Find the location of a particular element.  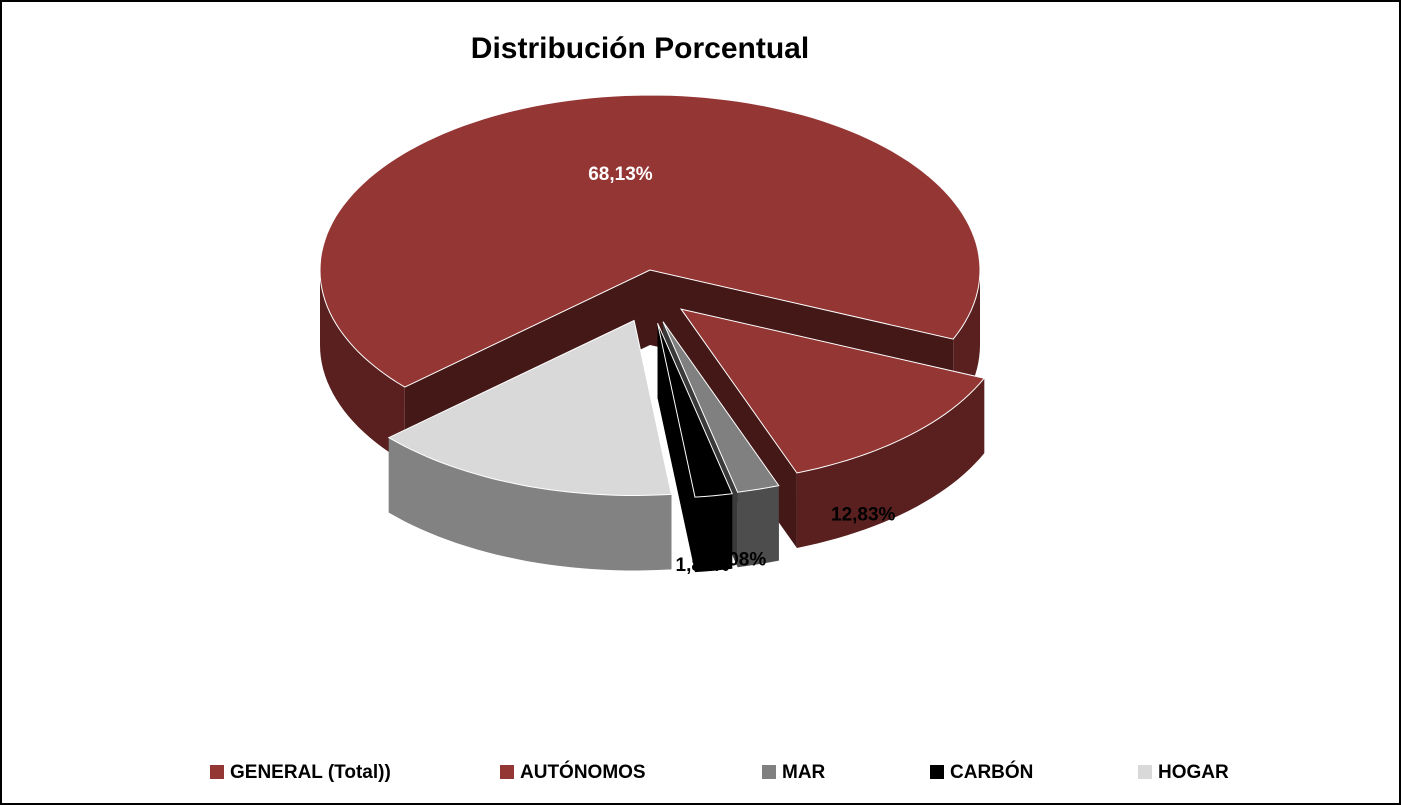

legend: GENERAL (Total)) AUTÓNOMOS MAR CARBÓN HOGAR is located at coordinates (719, 772).